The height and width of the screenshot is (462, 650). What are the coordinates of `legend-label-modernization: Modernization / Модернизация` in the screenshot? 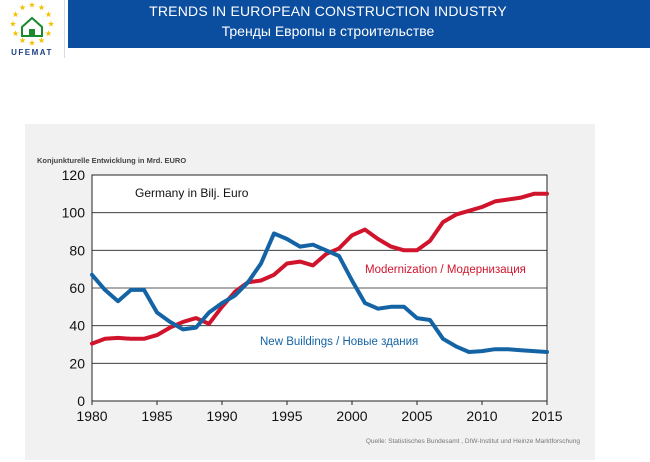 It's located at (445, 270).